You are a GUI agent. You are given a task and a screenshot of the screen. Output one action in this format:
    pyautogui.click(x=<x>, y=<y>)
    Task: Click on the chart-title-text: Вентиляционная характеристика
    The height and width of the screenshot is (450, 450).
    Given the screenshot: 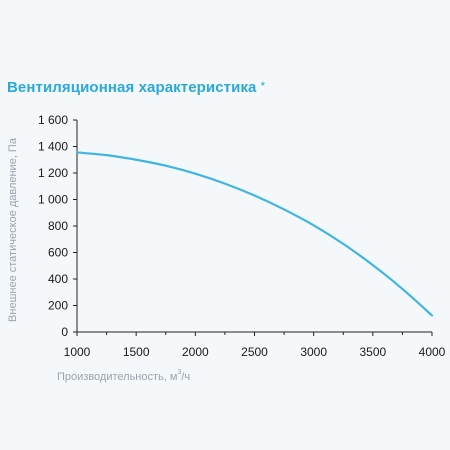 What is the action you would take?
    pyautogui.click(x=132, y=87)
    